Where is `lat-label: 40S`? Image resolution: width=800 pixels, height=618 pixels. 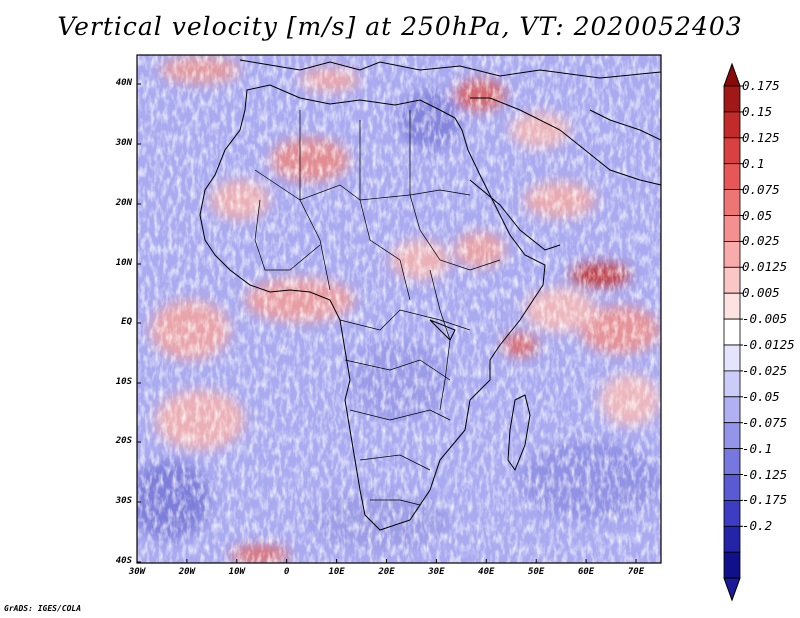
lat-label: 40S is located at coordinates (123, 561).